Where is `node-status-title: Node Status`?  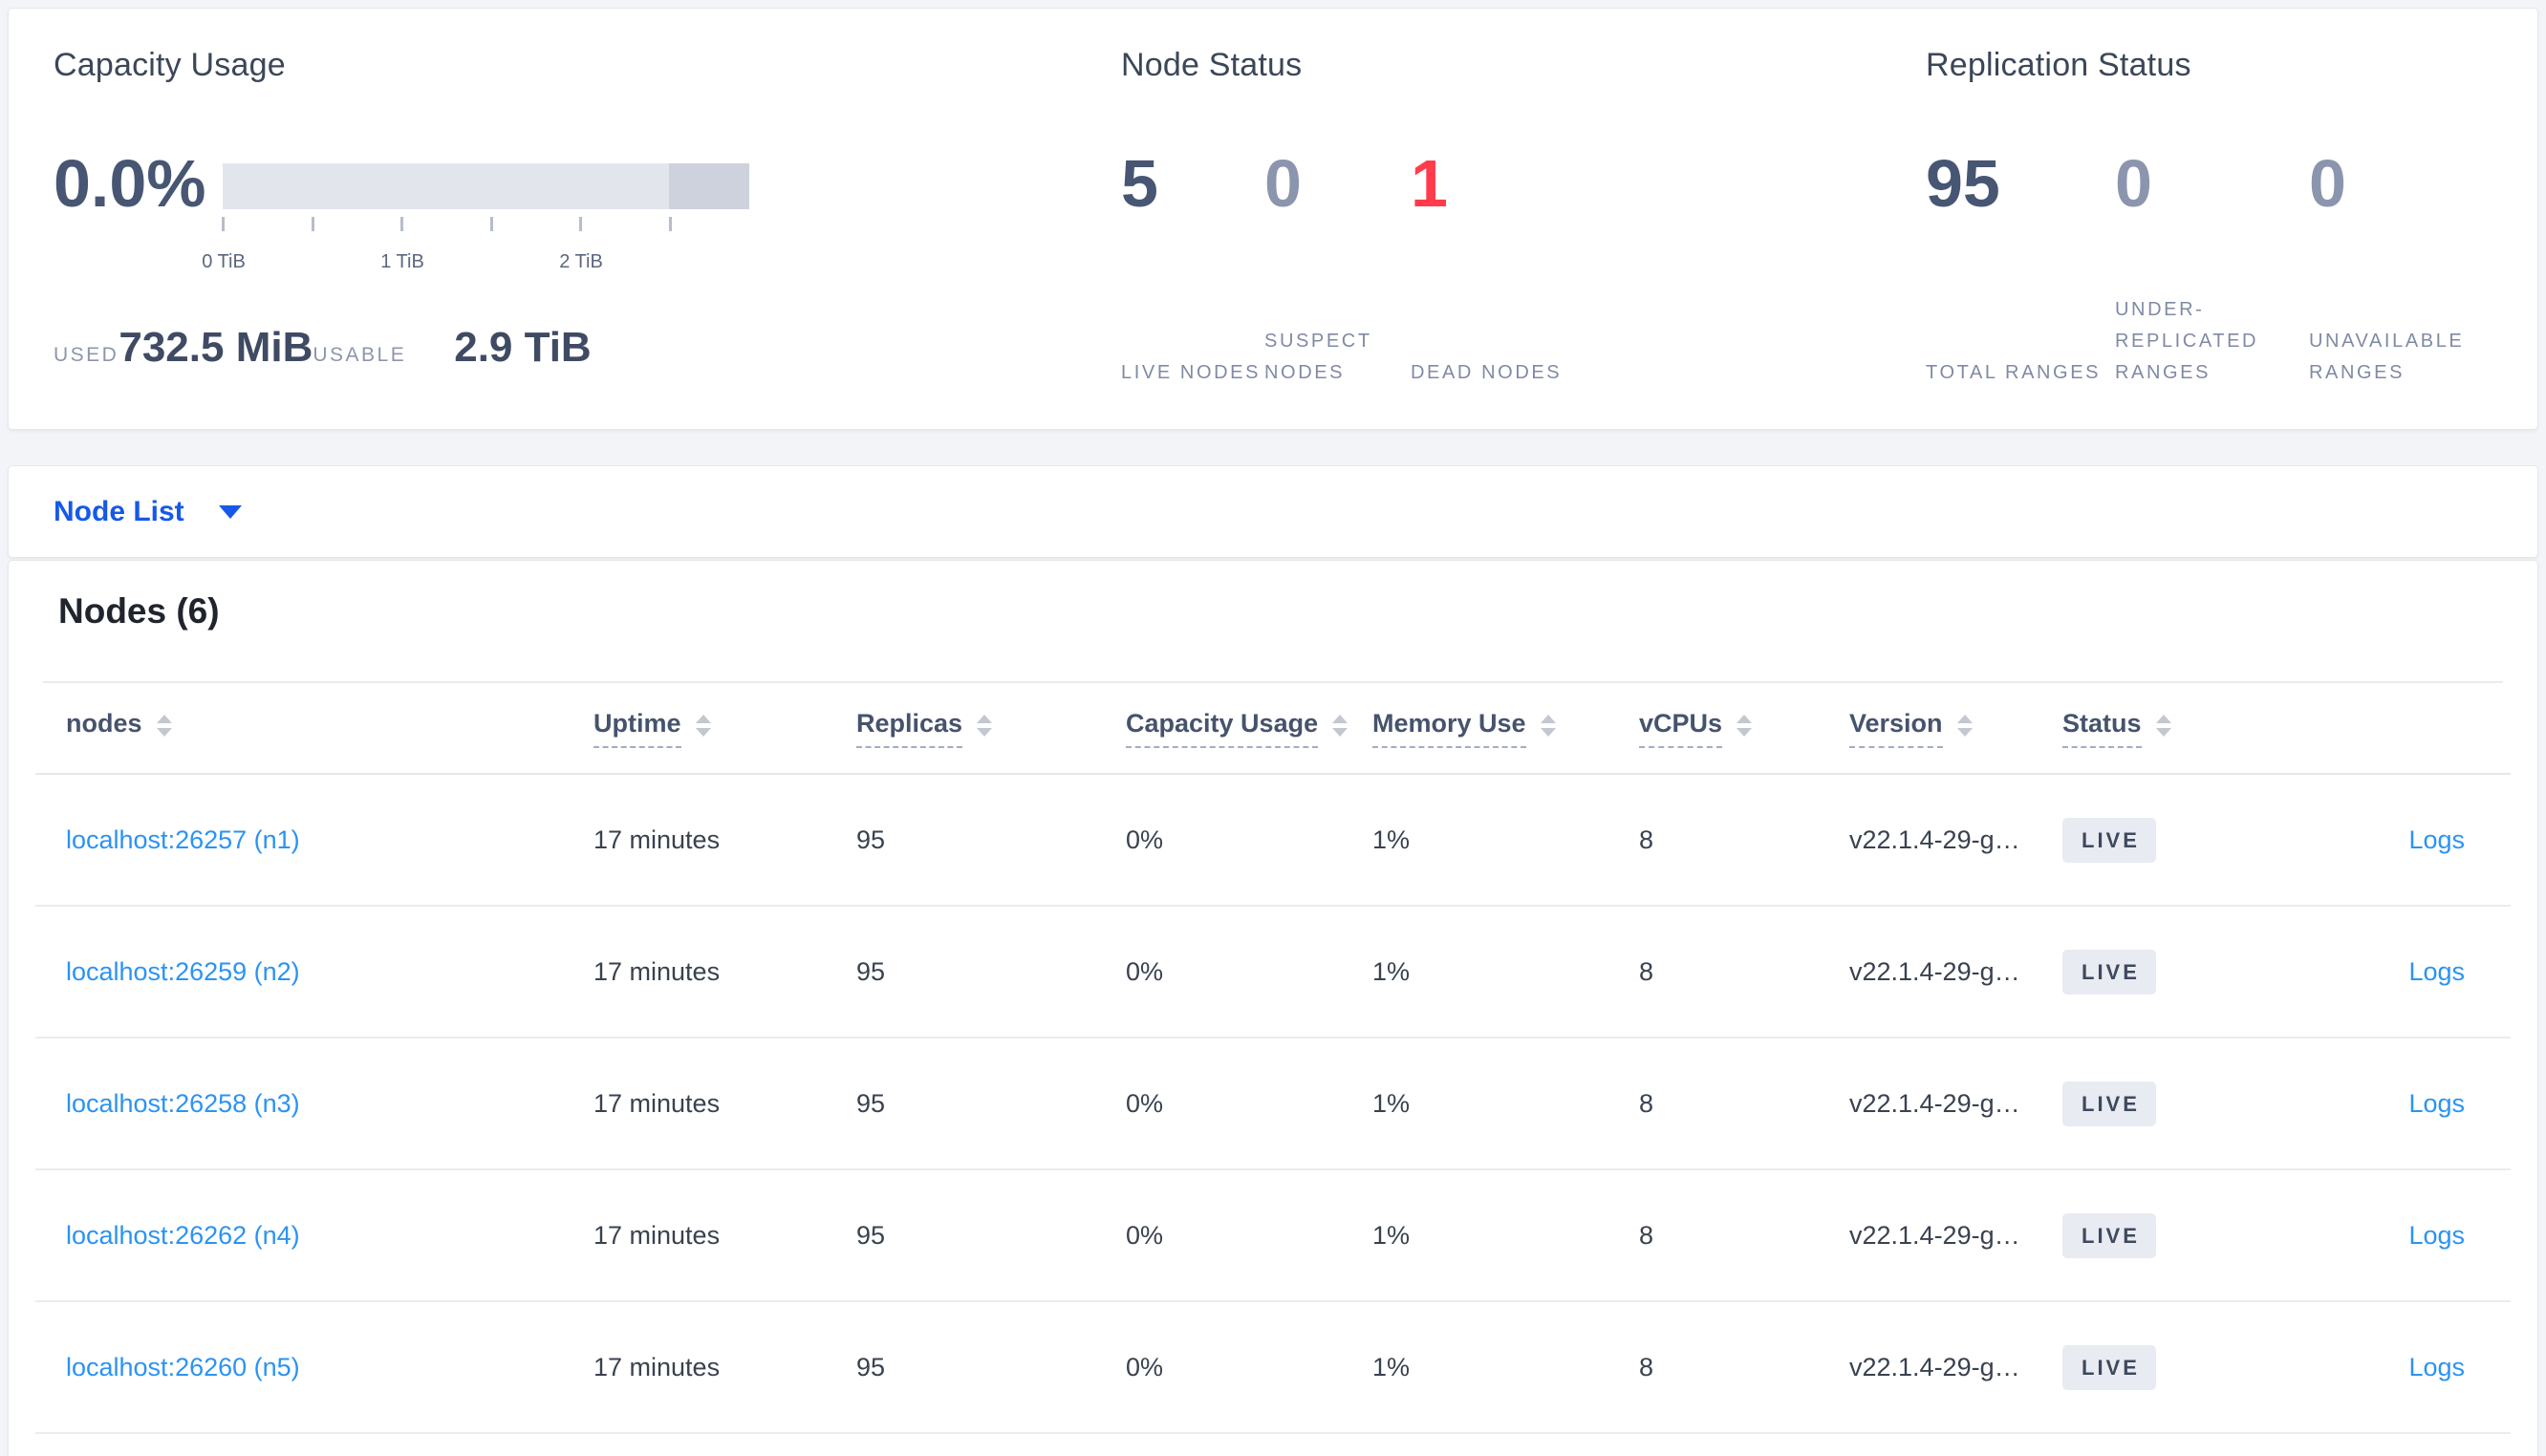 node-status-title: Node Status is located at coordinates (1212, 65).